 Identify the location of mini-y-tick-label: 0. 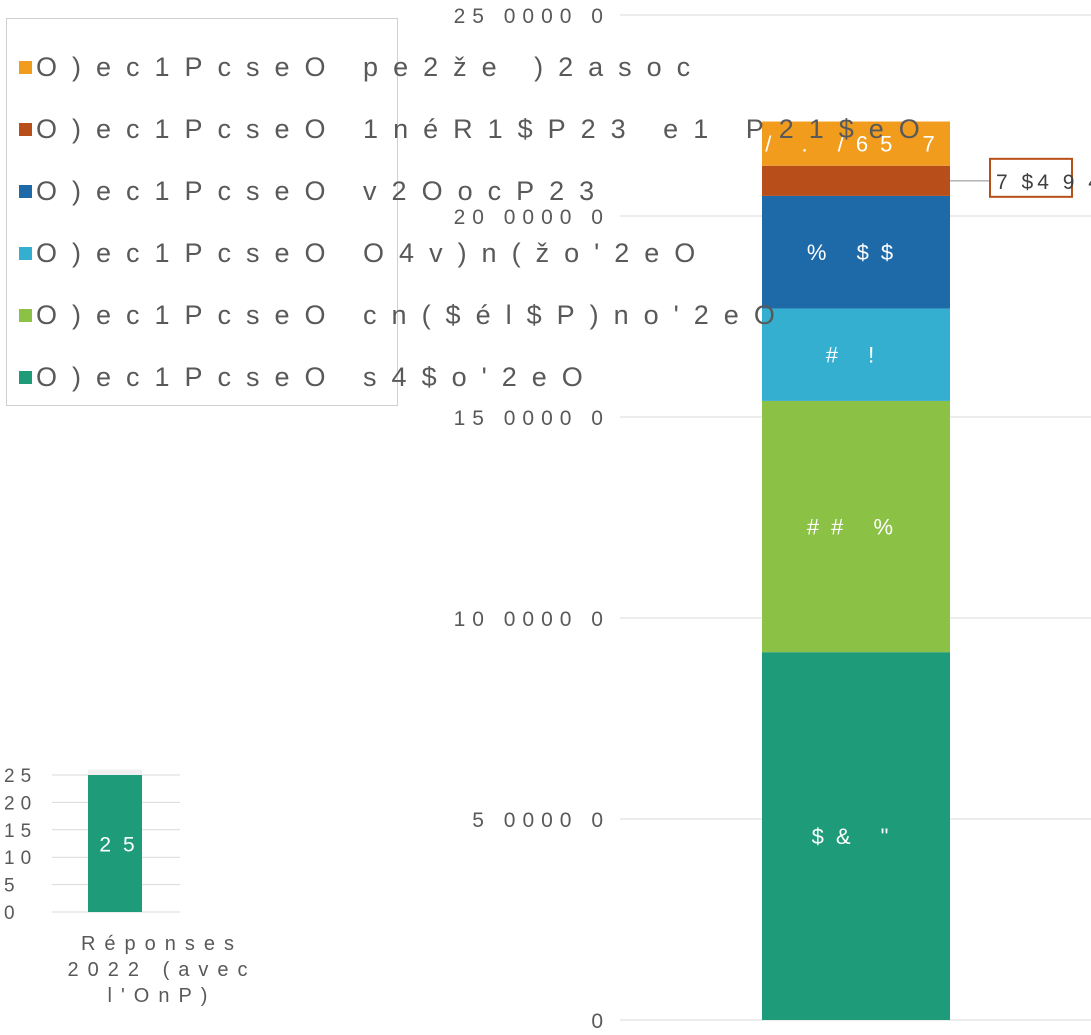
(12, 913).